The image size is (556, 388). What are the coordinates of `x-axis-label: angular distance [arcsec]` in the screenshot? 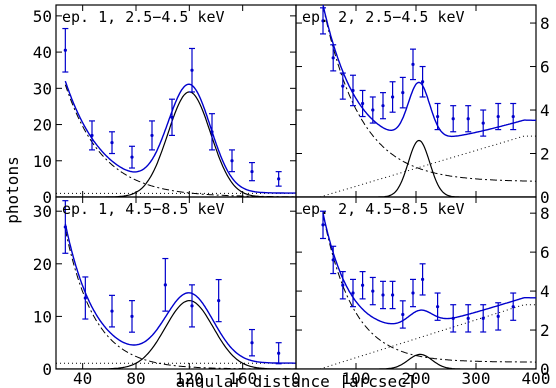 It's located at (296, 380).